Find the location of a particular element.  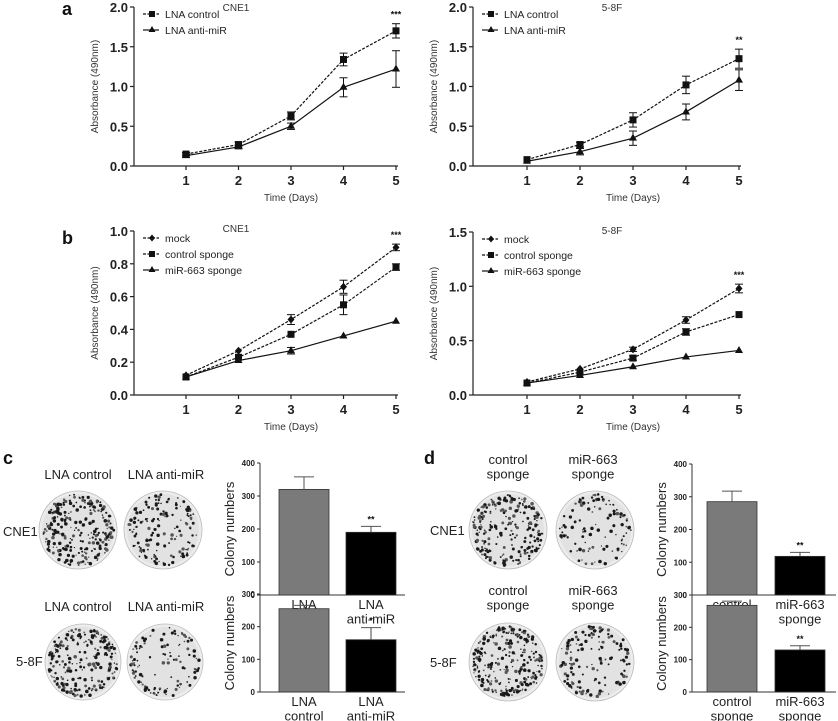

x-axis-label: Time (Days) is located at coordinates (291, 427).